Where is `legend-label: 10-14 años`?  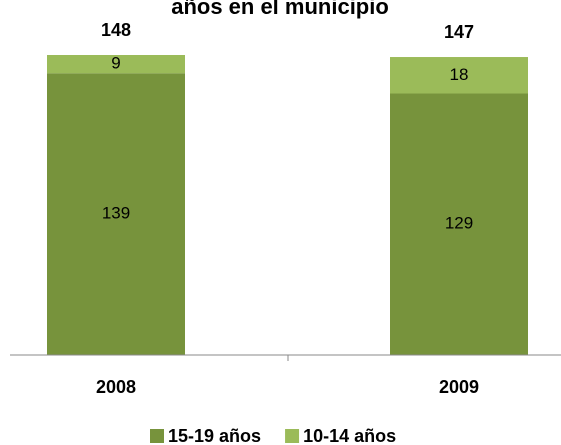
legend-label: 10-14 años is located at coordinates (349, 435).